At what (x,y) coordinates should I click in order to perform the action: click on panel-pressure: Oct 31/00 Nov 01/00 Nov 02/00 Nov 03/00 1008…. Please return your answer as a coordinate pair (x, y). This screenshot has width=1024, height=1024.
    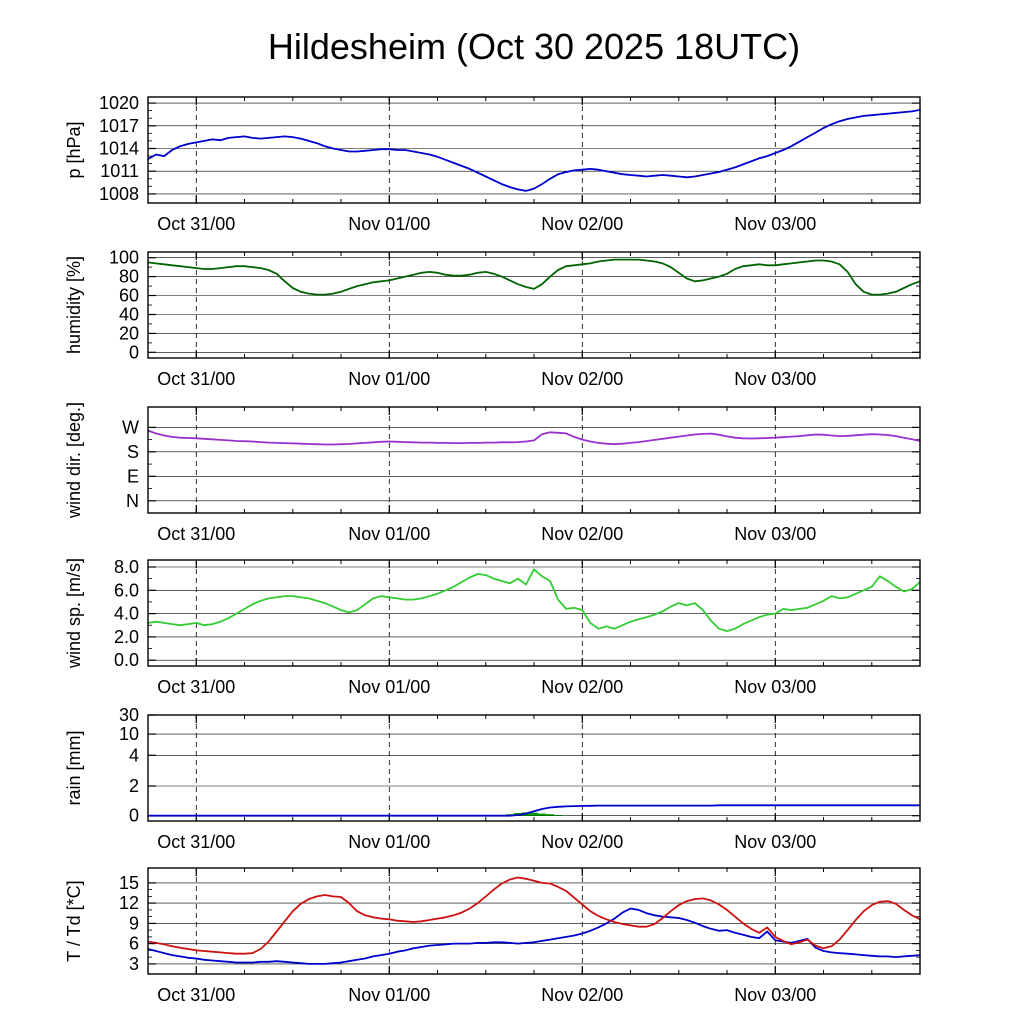
    Looking at the image, I should click on (512, 166).